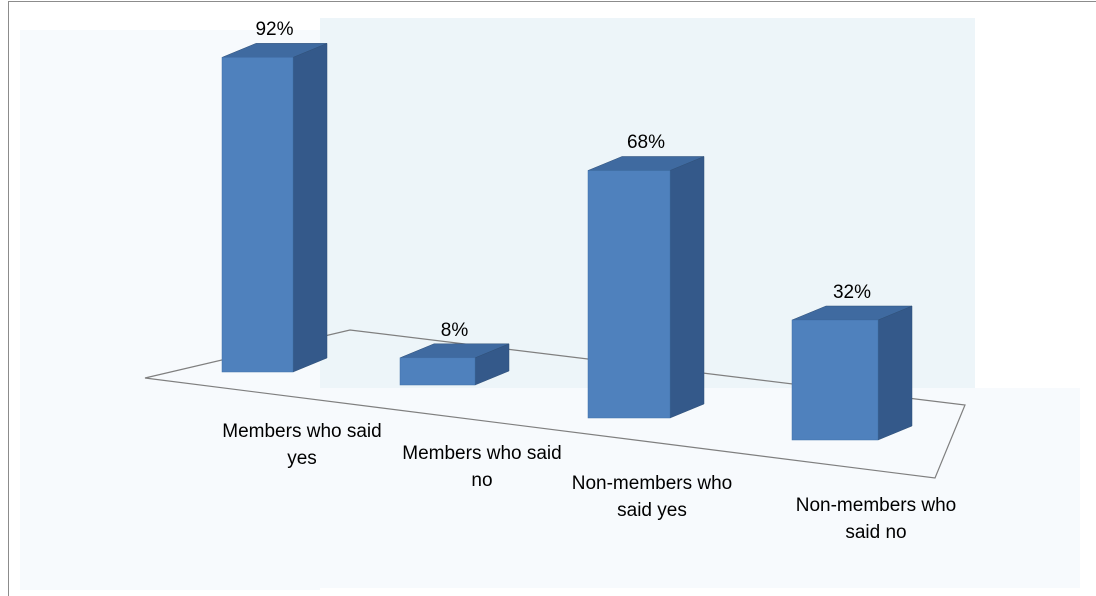 This screenshot has height=596, width=1096. I want to click on x-tick-label: Non-members who said no, so click(876, 519).